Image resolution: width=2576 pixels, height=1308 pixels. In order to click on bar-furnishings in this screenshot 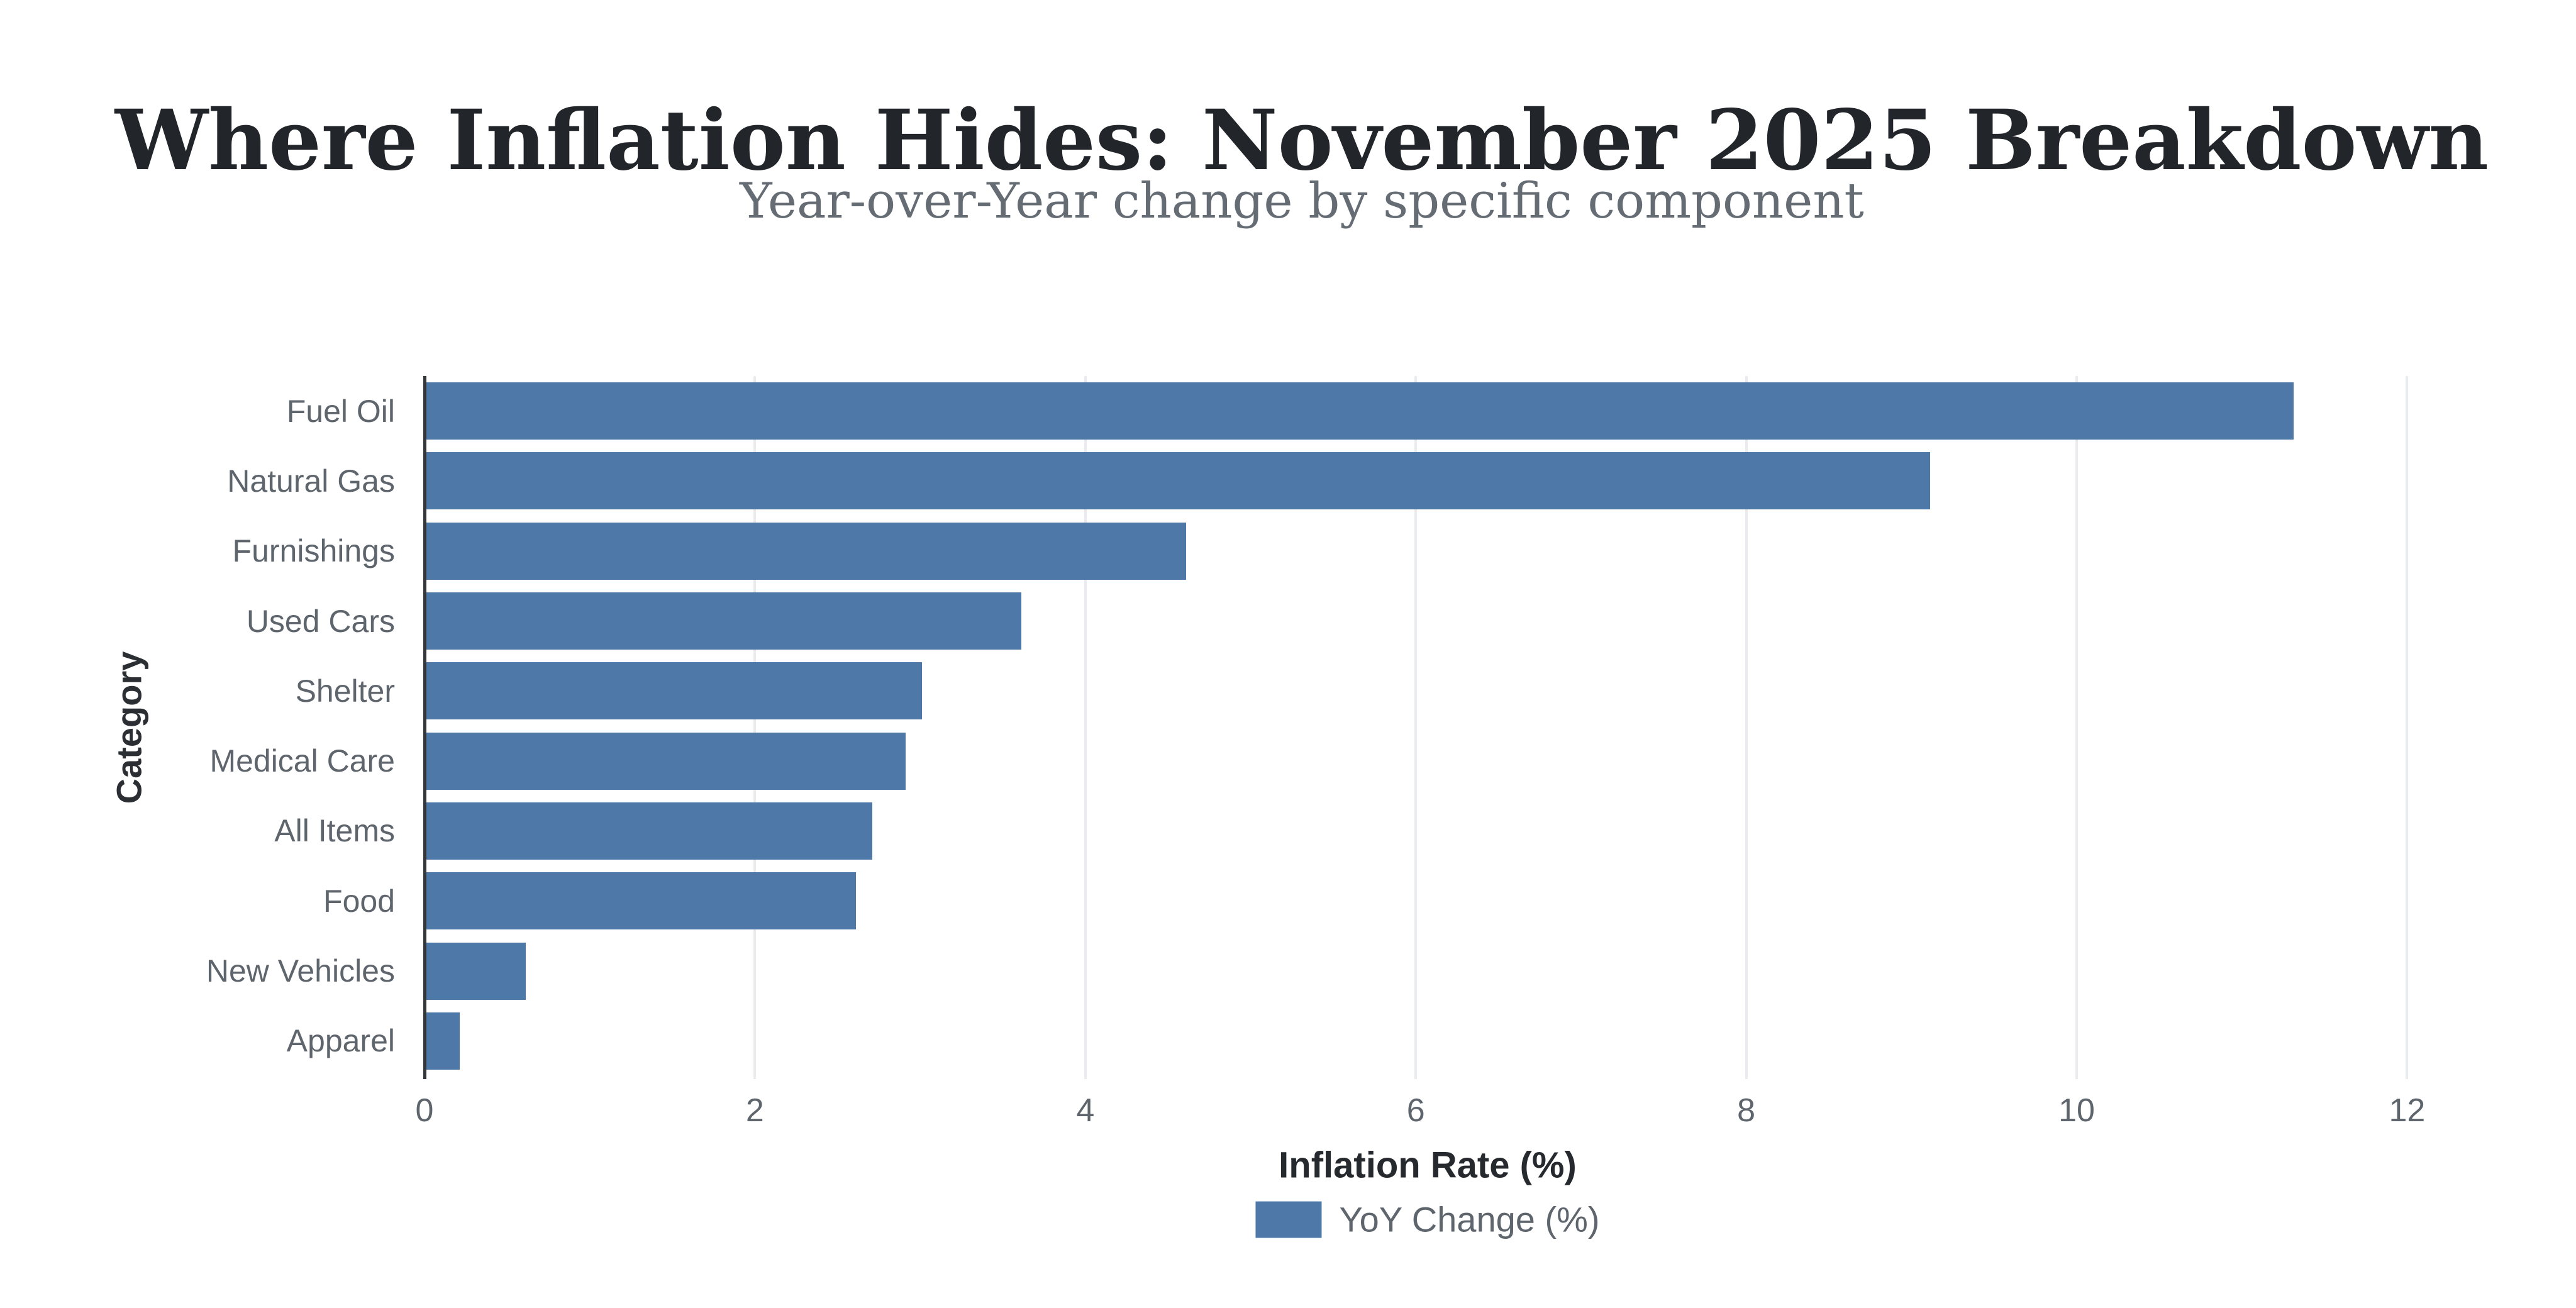, I will do `click(806, 551)`.